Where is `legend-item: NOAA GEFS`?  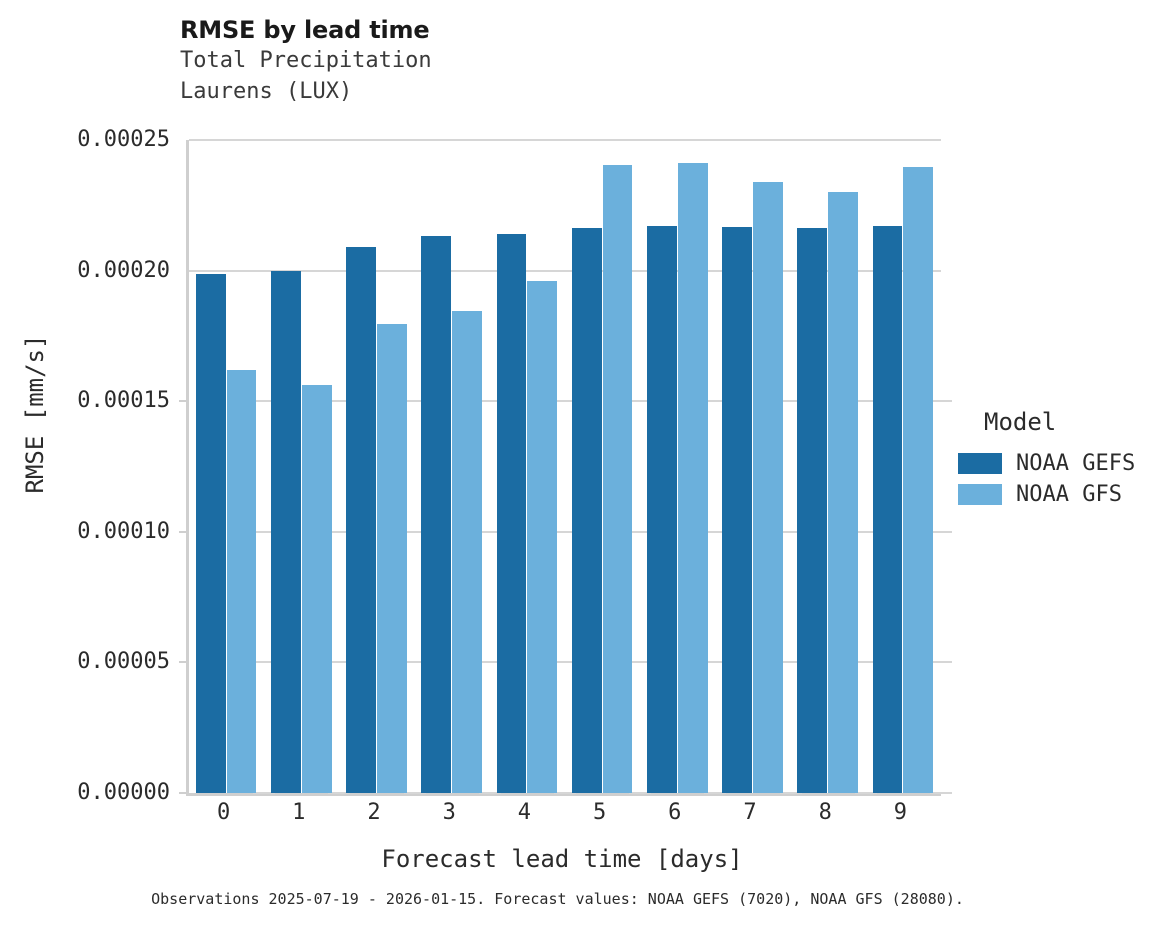
legend-item: NOAA GEFS is located at coordinates (1065, 463).